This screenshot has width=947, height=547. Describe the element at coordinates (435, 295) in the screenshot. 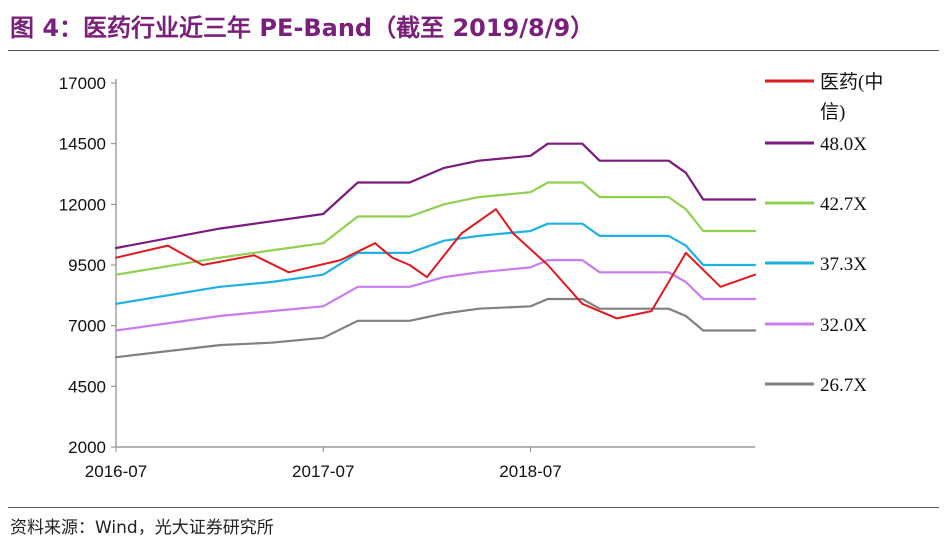

I see `series-line-pe32` at that location.